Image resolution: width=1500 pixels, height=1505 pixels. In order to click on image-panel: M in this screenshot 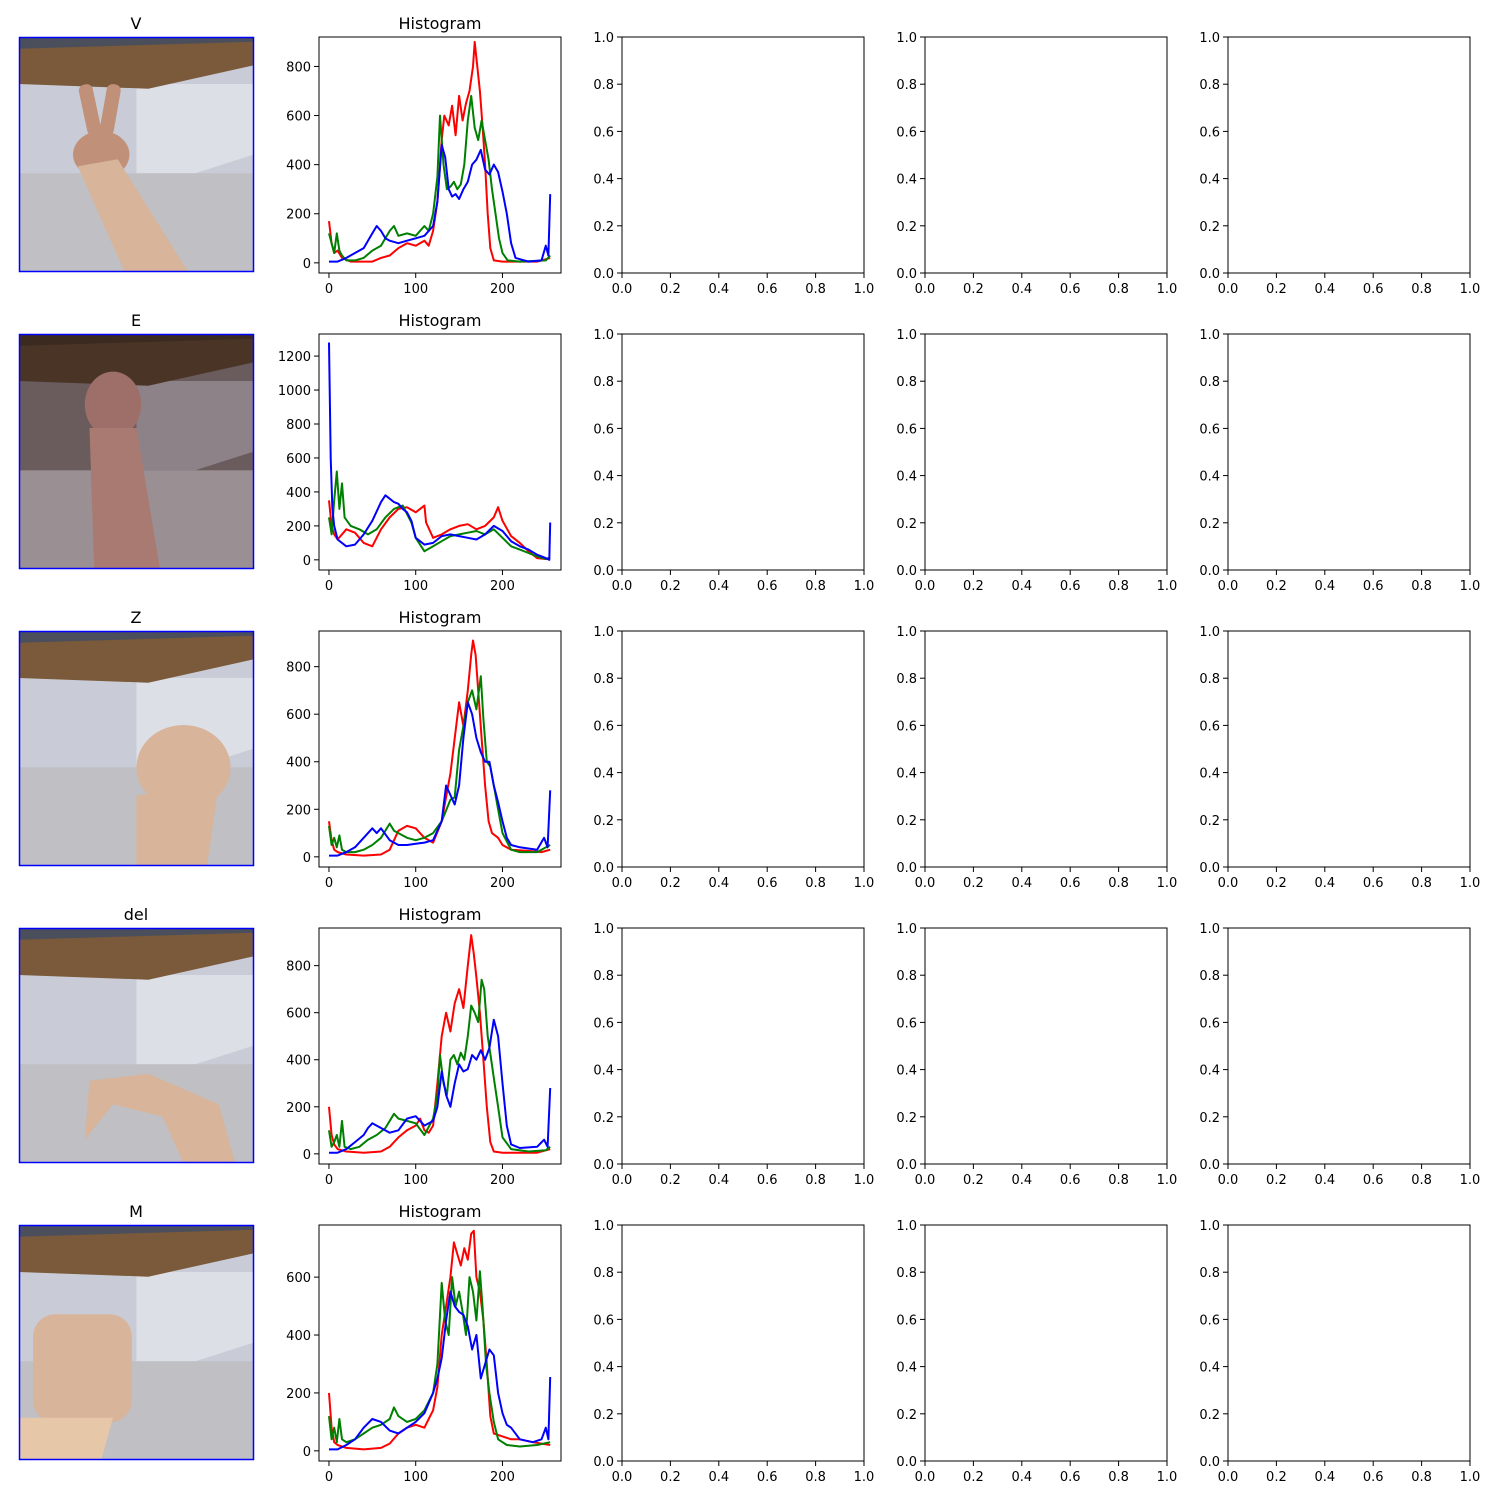, I will do `click(136, 1331)`.